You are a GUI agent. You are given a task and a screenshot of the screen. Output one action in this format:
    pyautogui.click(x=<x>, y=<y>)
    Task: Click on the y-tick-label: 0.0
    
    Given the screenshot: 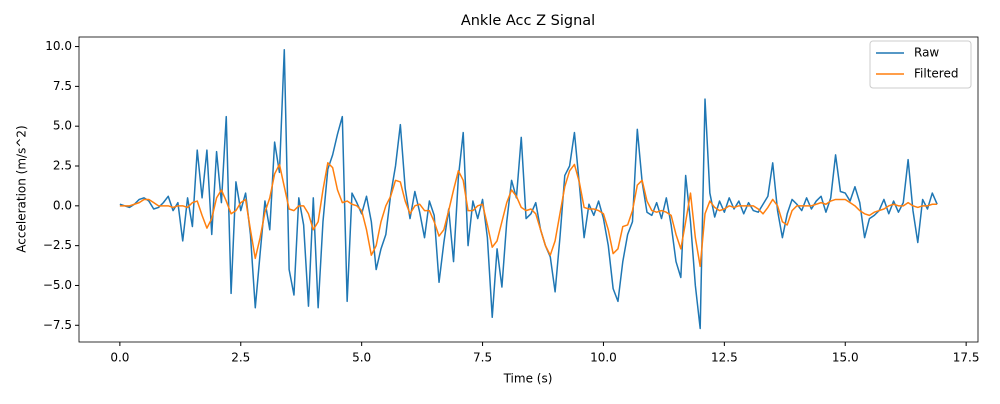 What is the action you would take?
    pyautogui.click(x=62, y=205)
    